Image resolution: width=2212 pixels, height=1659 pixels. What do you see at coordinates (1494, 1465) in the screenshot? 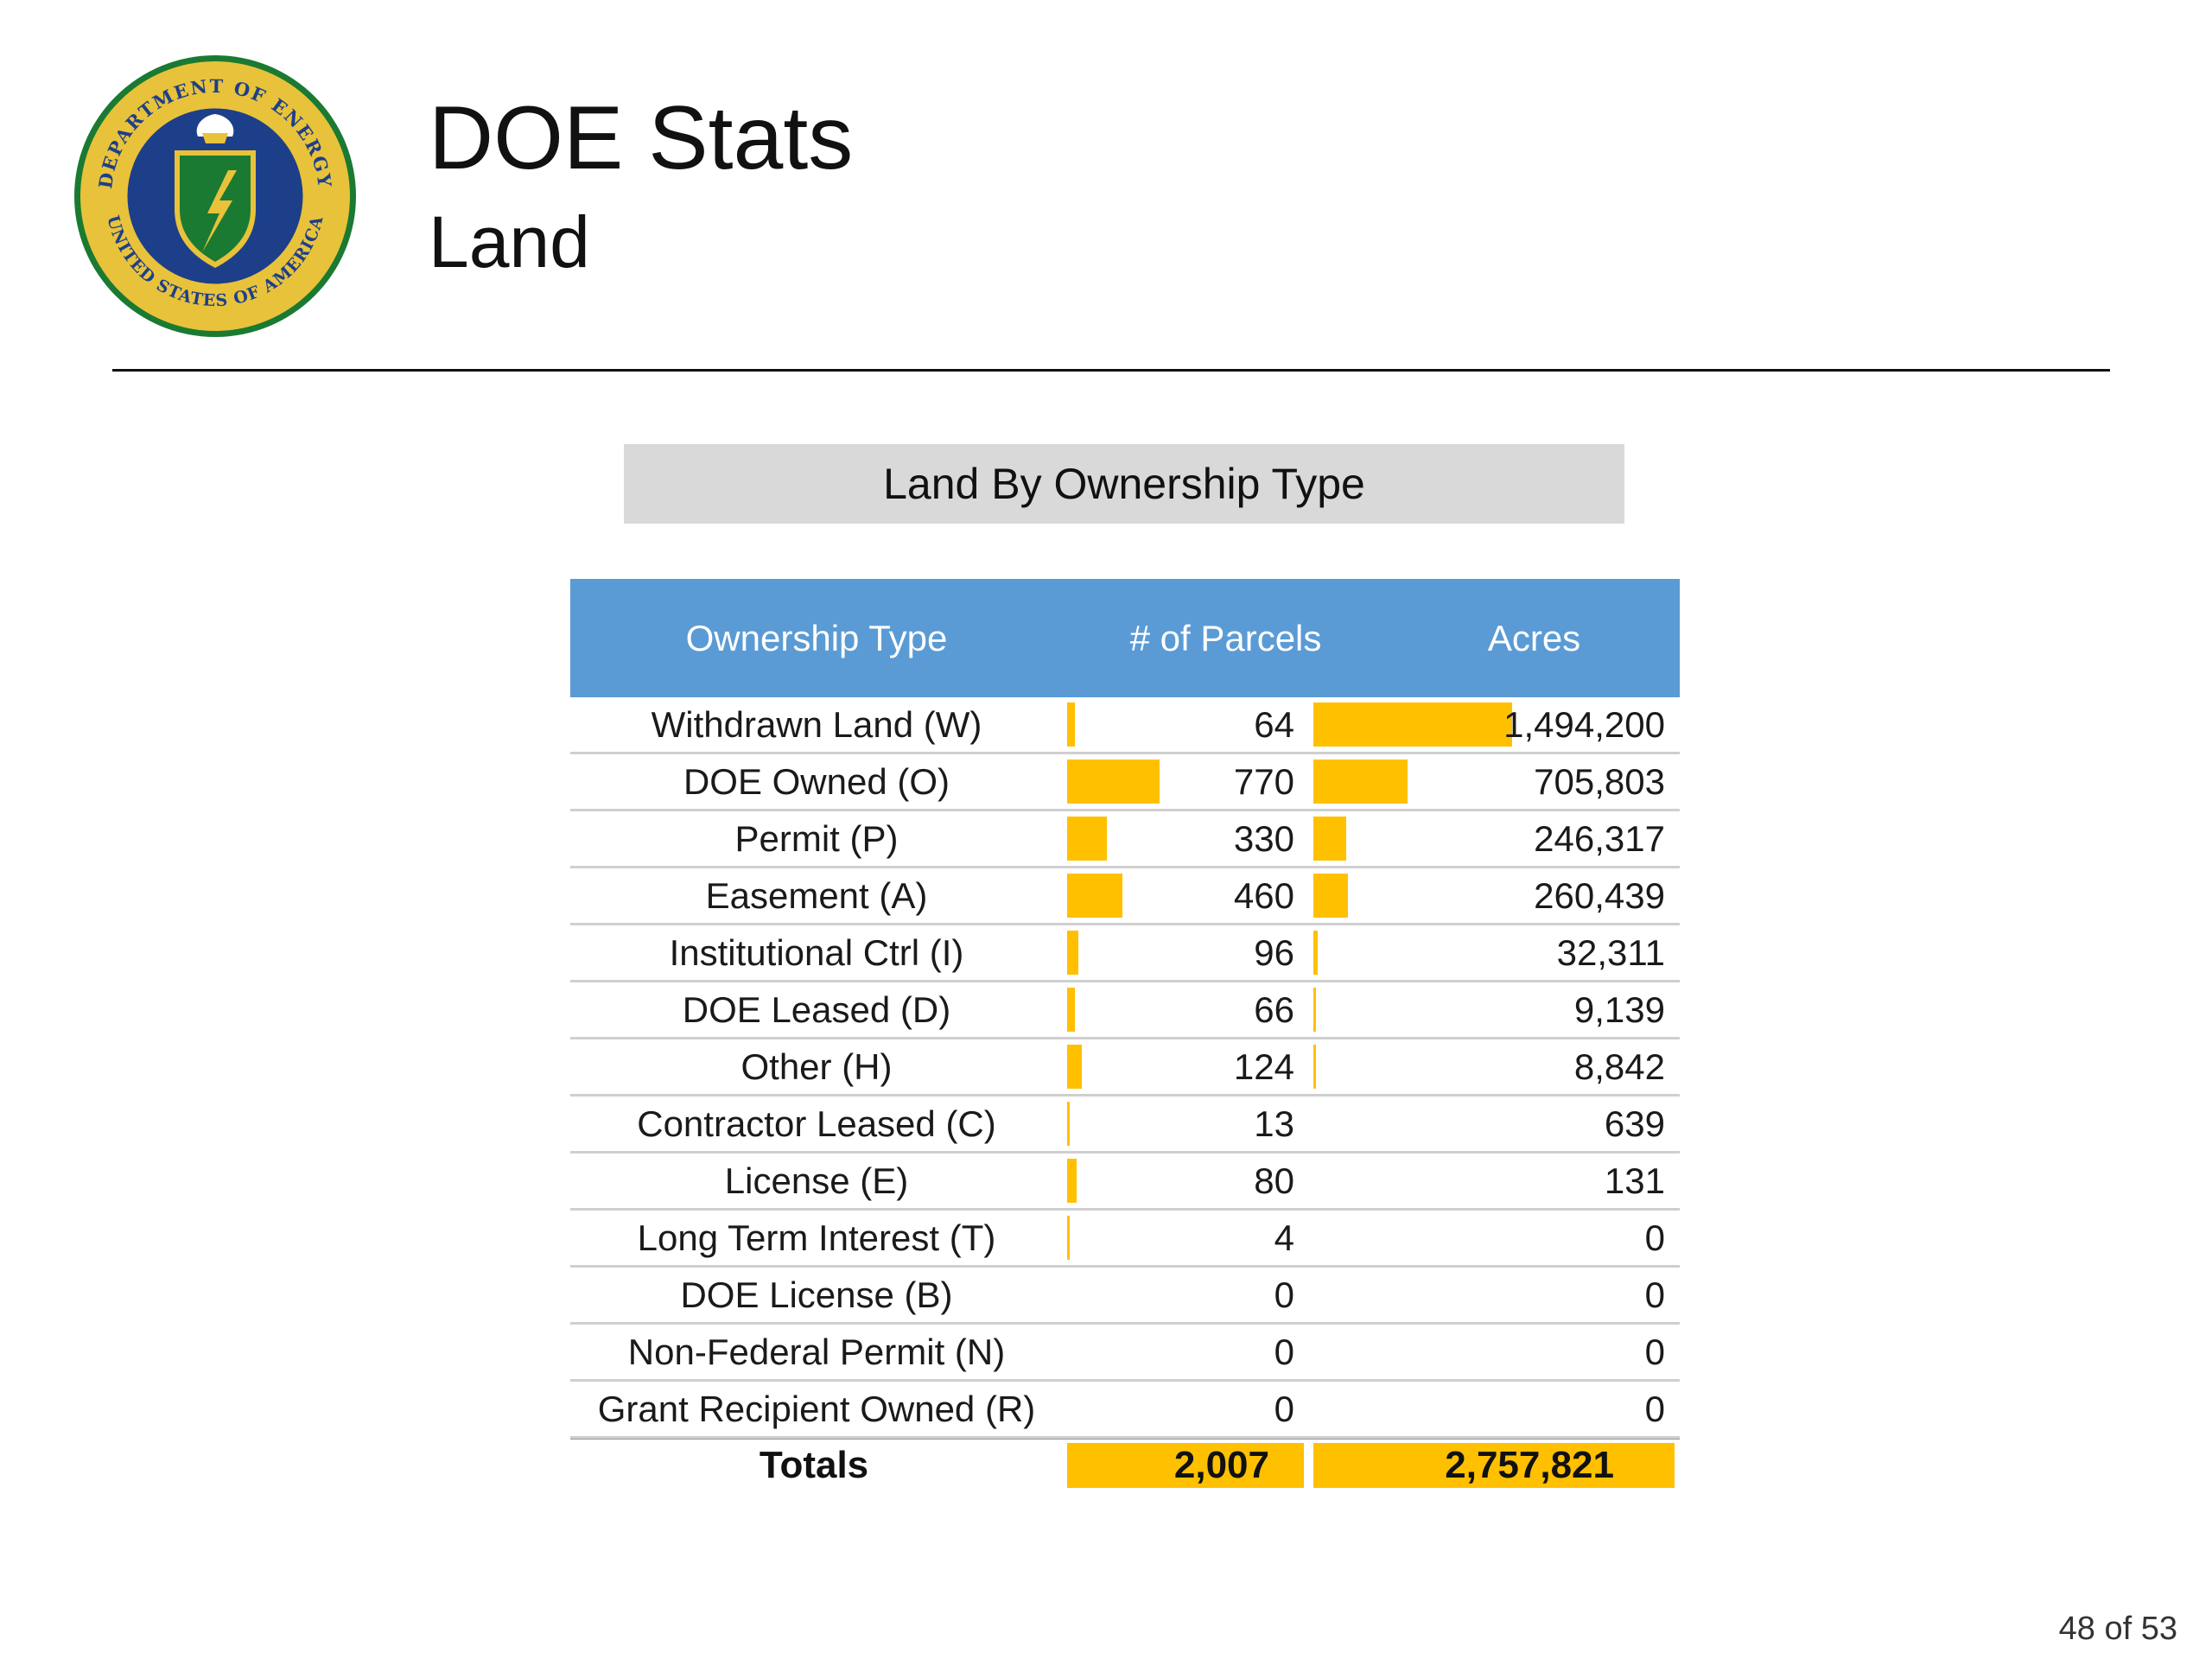
I see `totals-acres: 2,757,821` at bounding box center [1494, 1465].